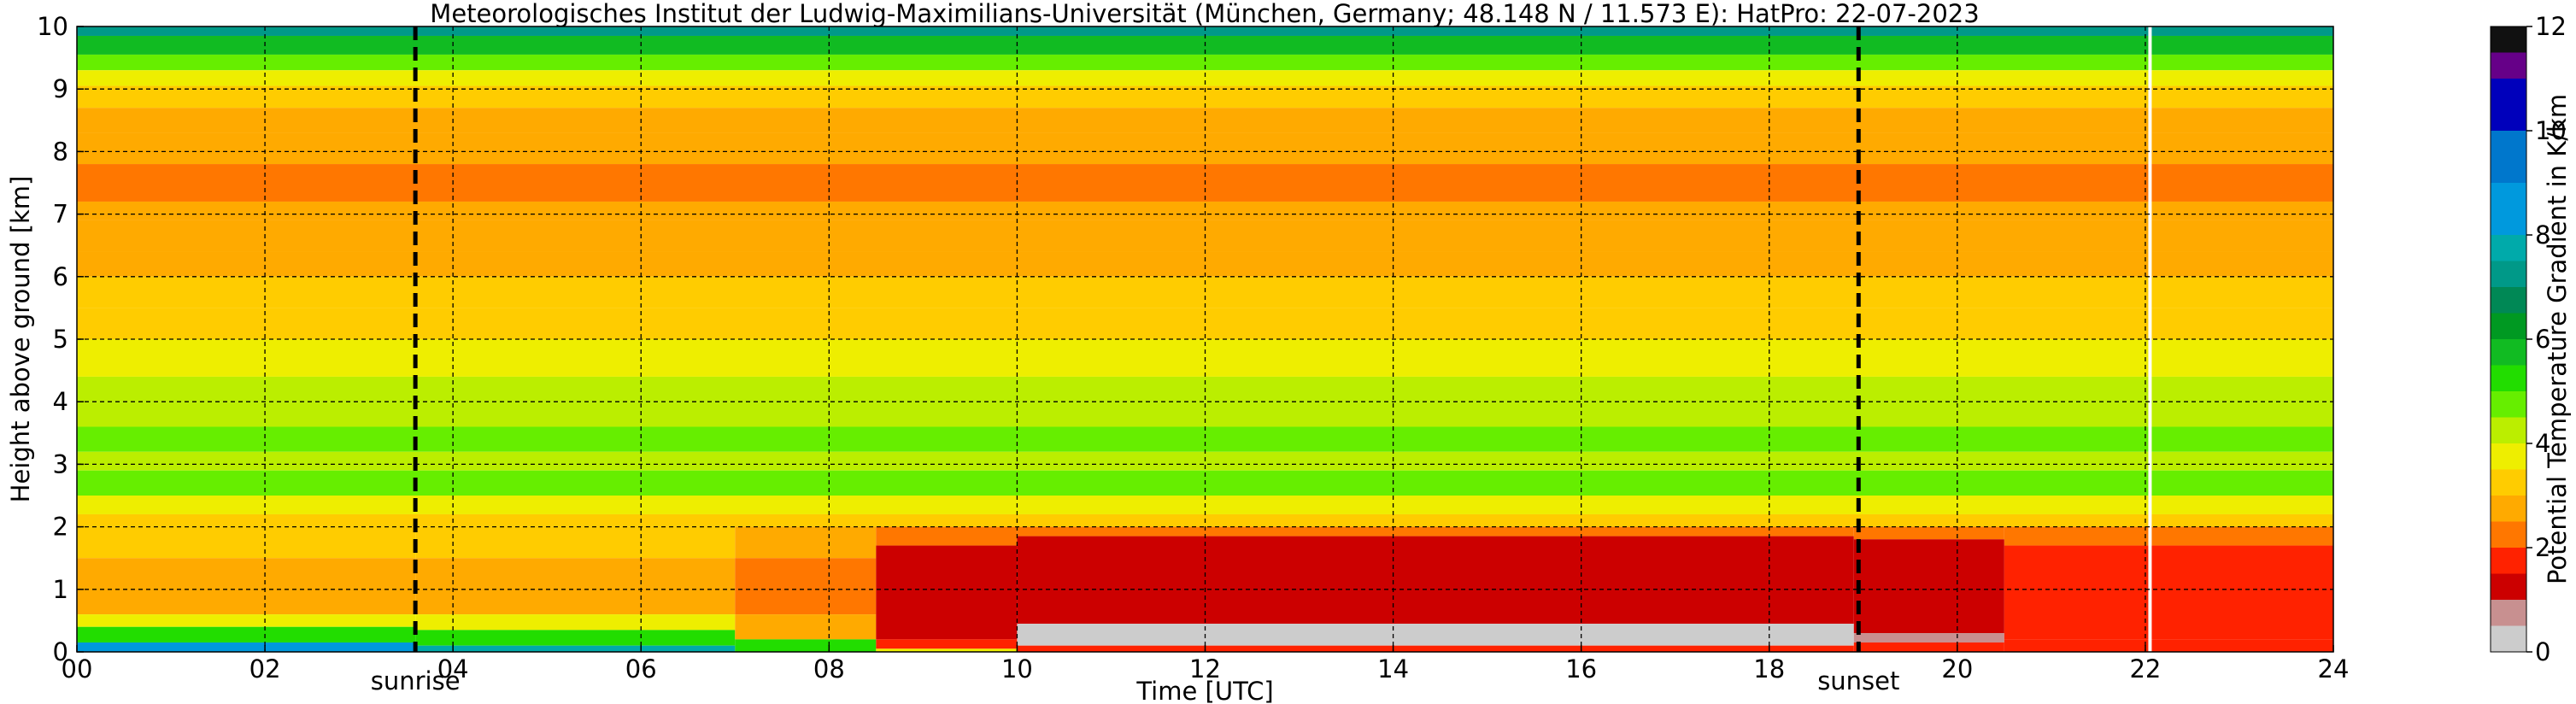 This screenshot has height=704, width=2576. I want to click on colorbar: 0 2 4 6 8 10 12, so click(2528, 339).